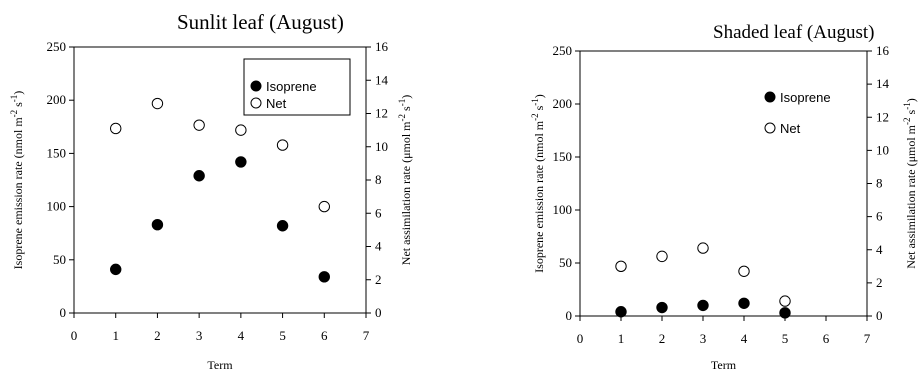  I want to click on chart-title: Sunlit leaf (August), so click(260, 22).